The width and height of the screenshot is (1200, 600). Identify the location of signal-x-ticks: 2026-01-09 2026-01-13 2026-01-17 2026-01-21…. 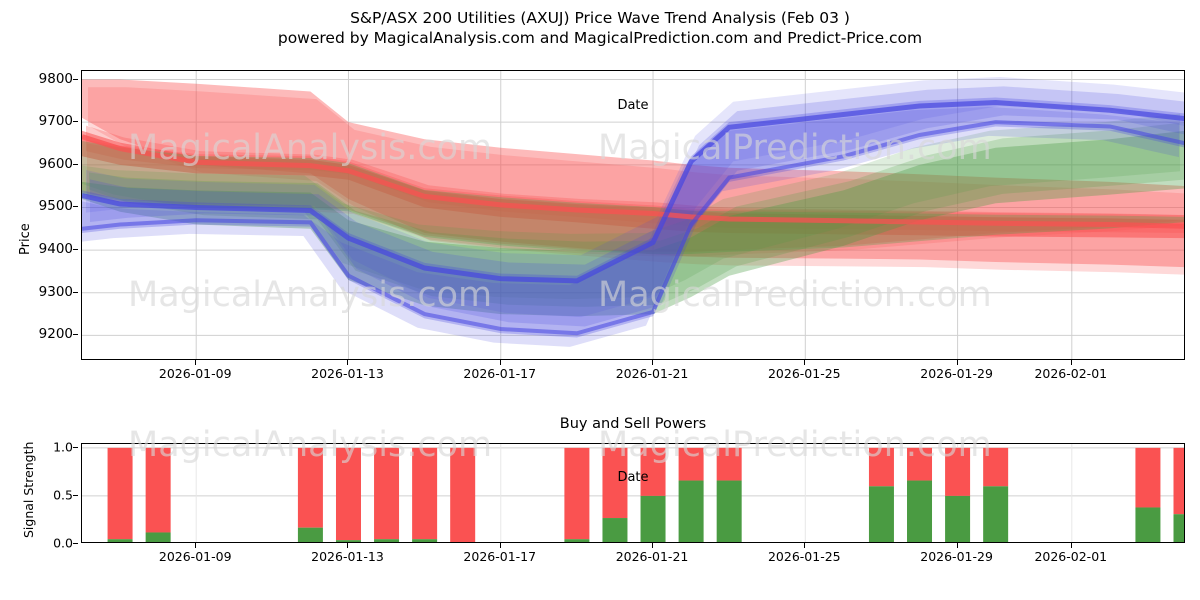
(633, 558).